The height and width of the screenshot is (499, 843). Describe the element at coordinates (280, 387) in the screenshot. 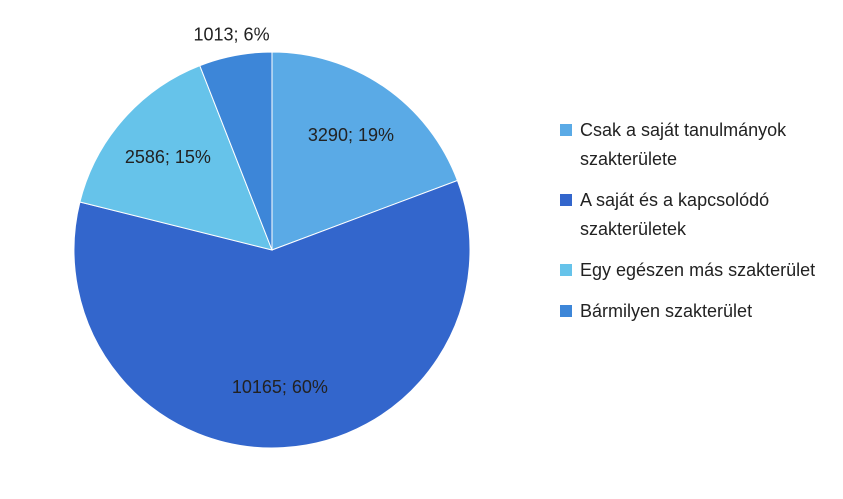

I see `data-label: 10165; 60%` at that location.